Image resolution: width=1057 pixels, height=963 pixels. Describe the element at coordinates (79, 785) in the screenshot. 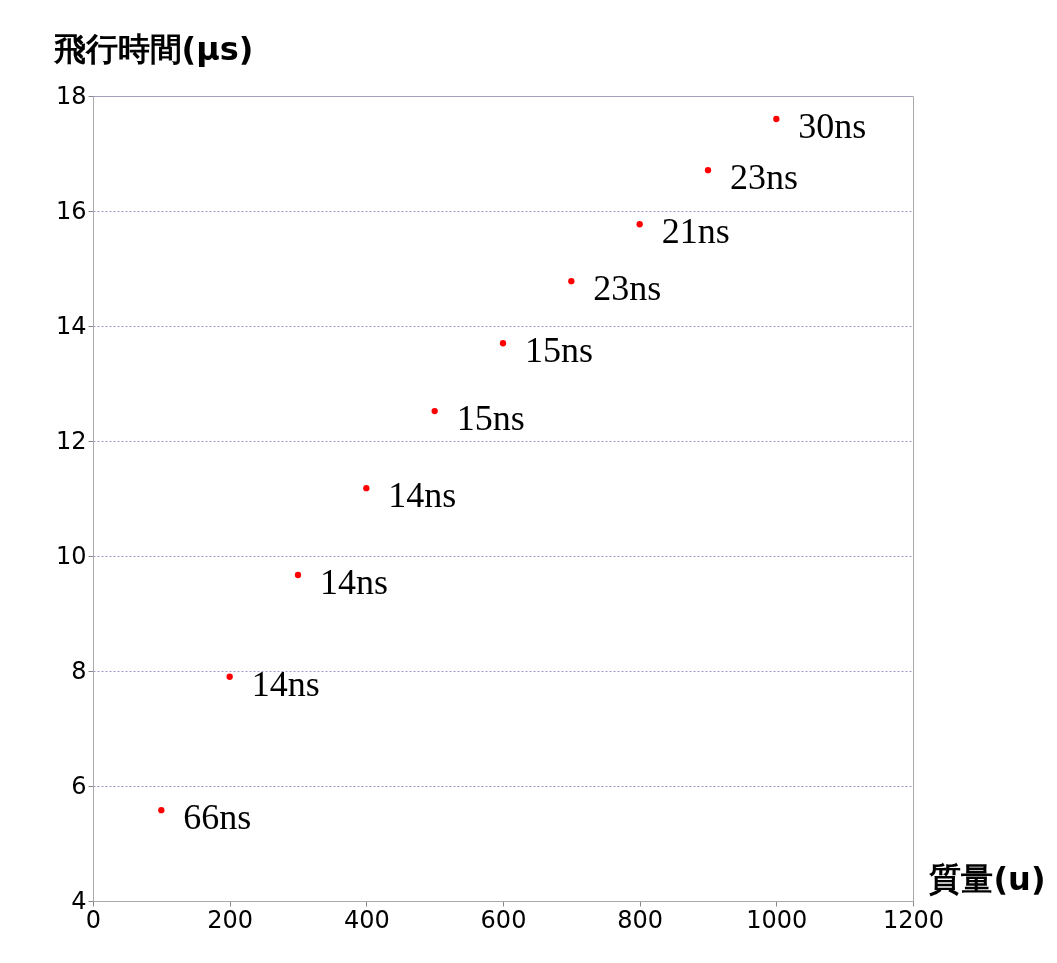

I see `y-tick-label: 6` at that location.